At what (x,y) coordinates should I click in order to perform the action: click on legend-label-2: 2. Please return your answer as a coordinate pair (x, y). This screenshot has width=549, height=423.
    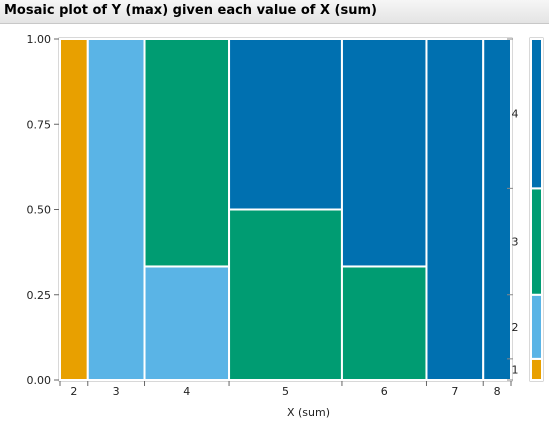
    Looking at the image, I should click on (515, 327).